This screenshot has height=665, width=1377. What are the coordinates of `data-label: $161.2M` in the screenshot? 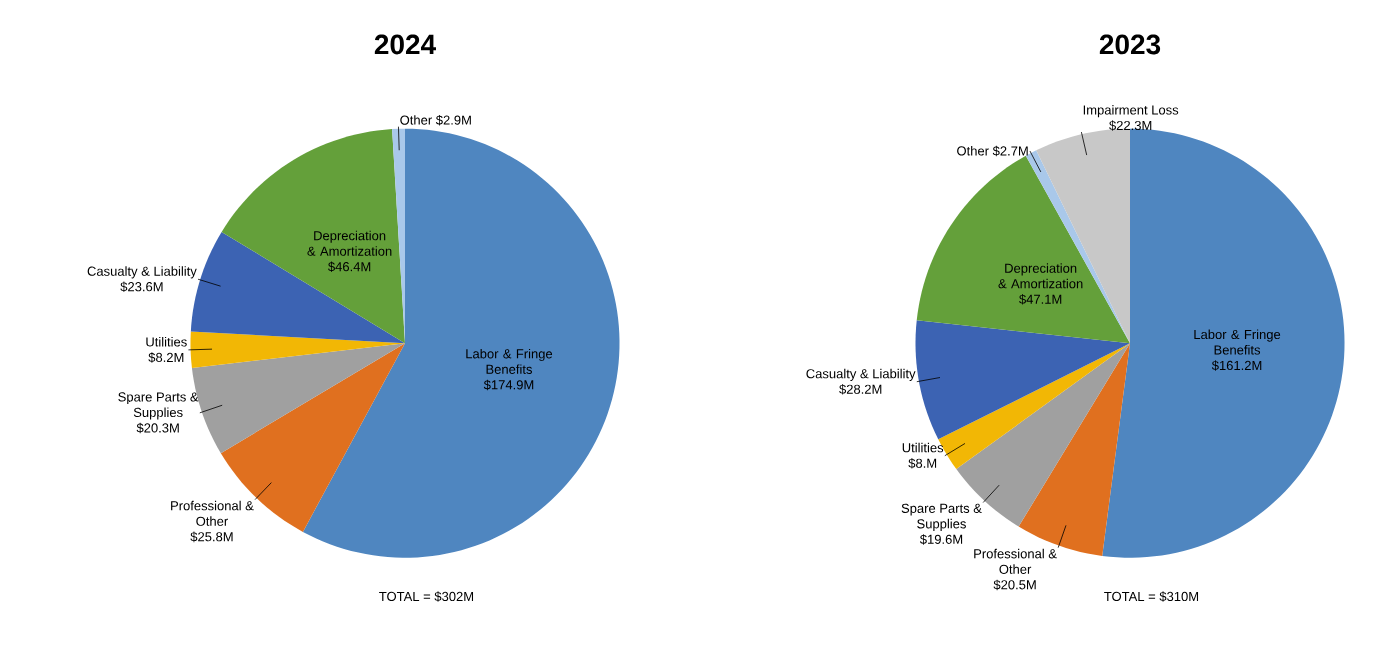 It's located at (1236, 365).